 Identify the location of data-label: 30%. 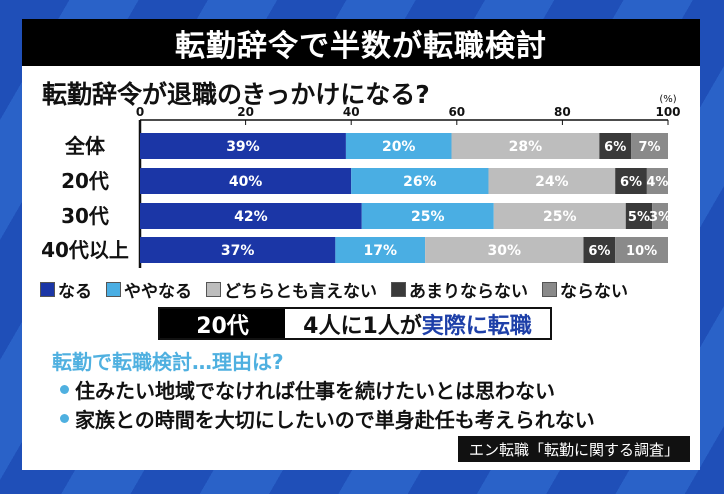
(505, 251).